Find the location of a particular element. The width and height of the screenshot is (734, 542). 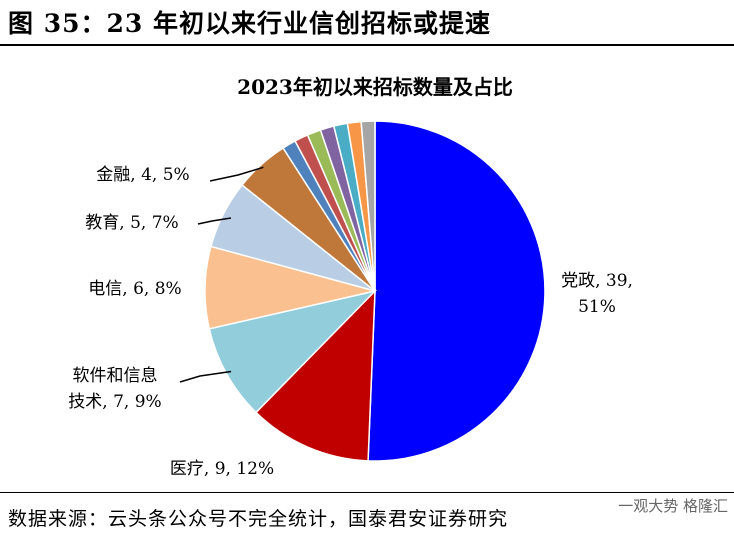

leader-software is located at coordinates (205, 376).